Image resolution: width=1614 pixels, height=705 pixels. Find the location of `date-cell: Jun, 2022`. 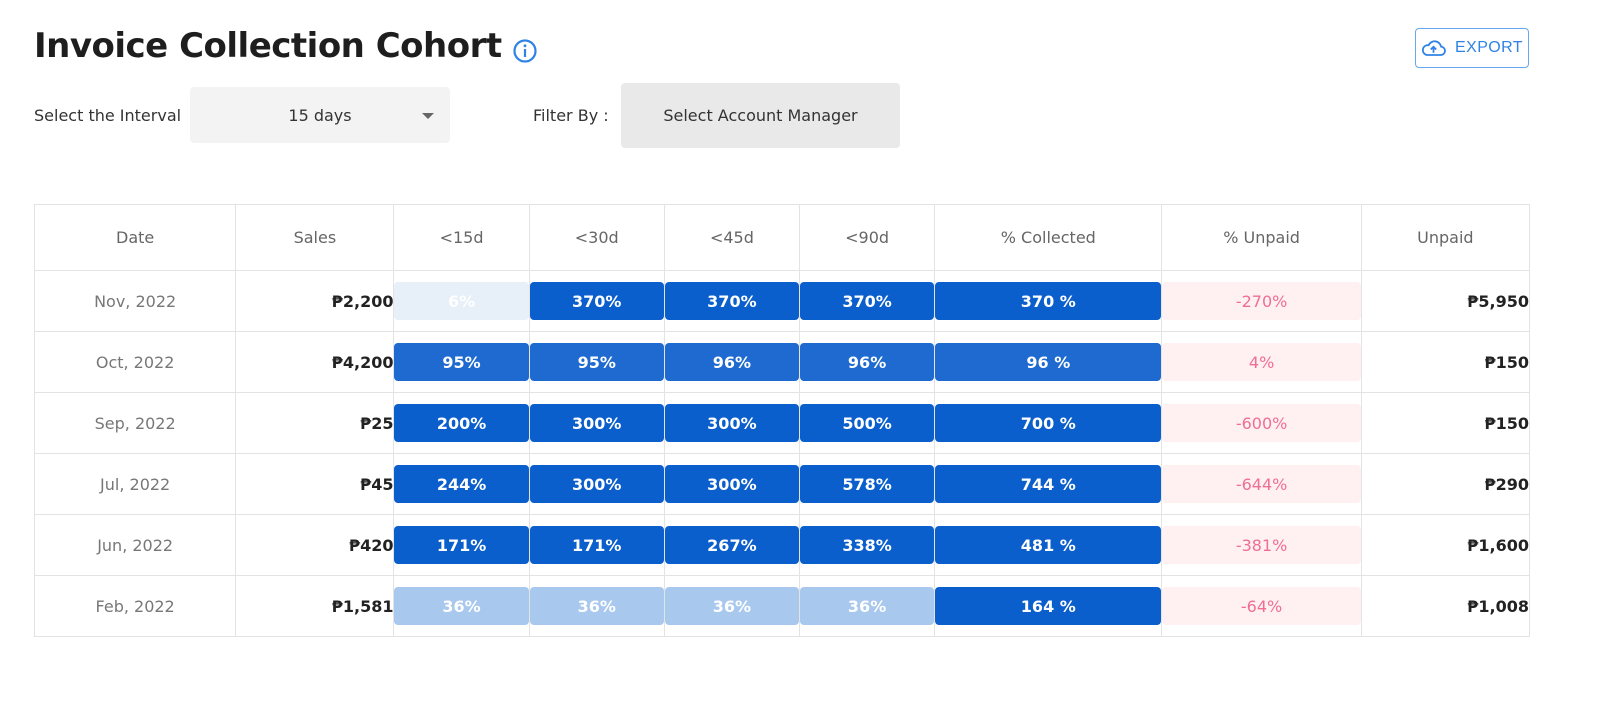

date-cell: Jun, 2022 is located at coordinates (135, 545).